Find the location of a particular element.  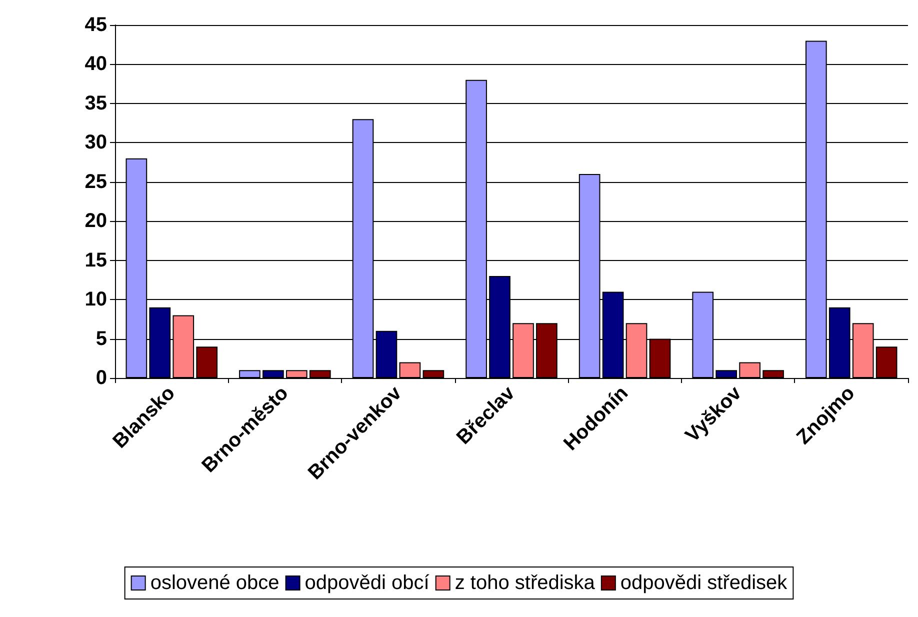

legend-label: oslovené obce is located at coordinates (215, 583).